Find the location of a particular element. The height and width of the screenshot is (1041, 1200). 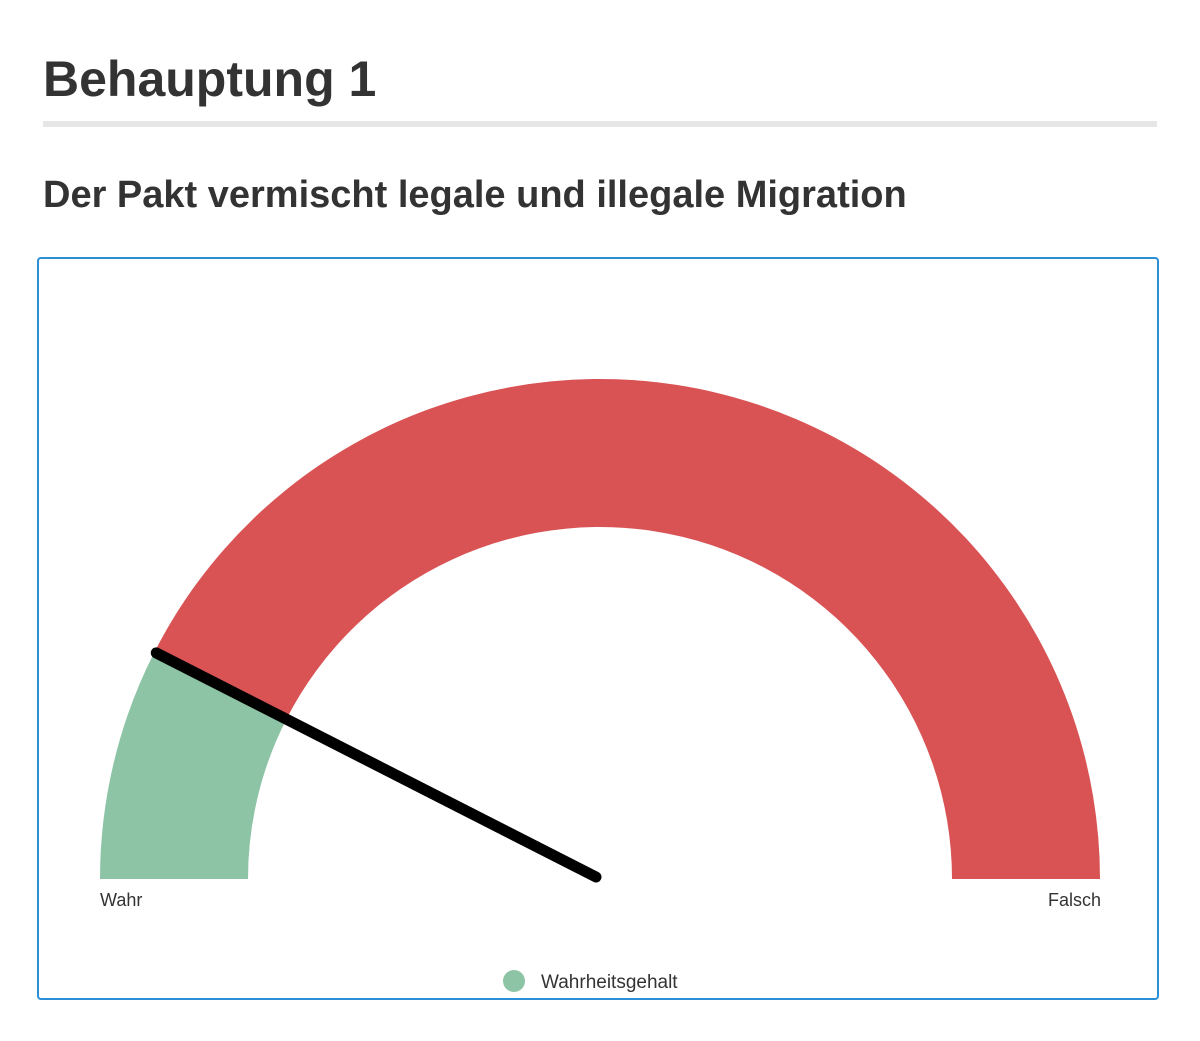

legend-item: Wahrheitsgehalt is located at coordinates (590, 981).